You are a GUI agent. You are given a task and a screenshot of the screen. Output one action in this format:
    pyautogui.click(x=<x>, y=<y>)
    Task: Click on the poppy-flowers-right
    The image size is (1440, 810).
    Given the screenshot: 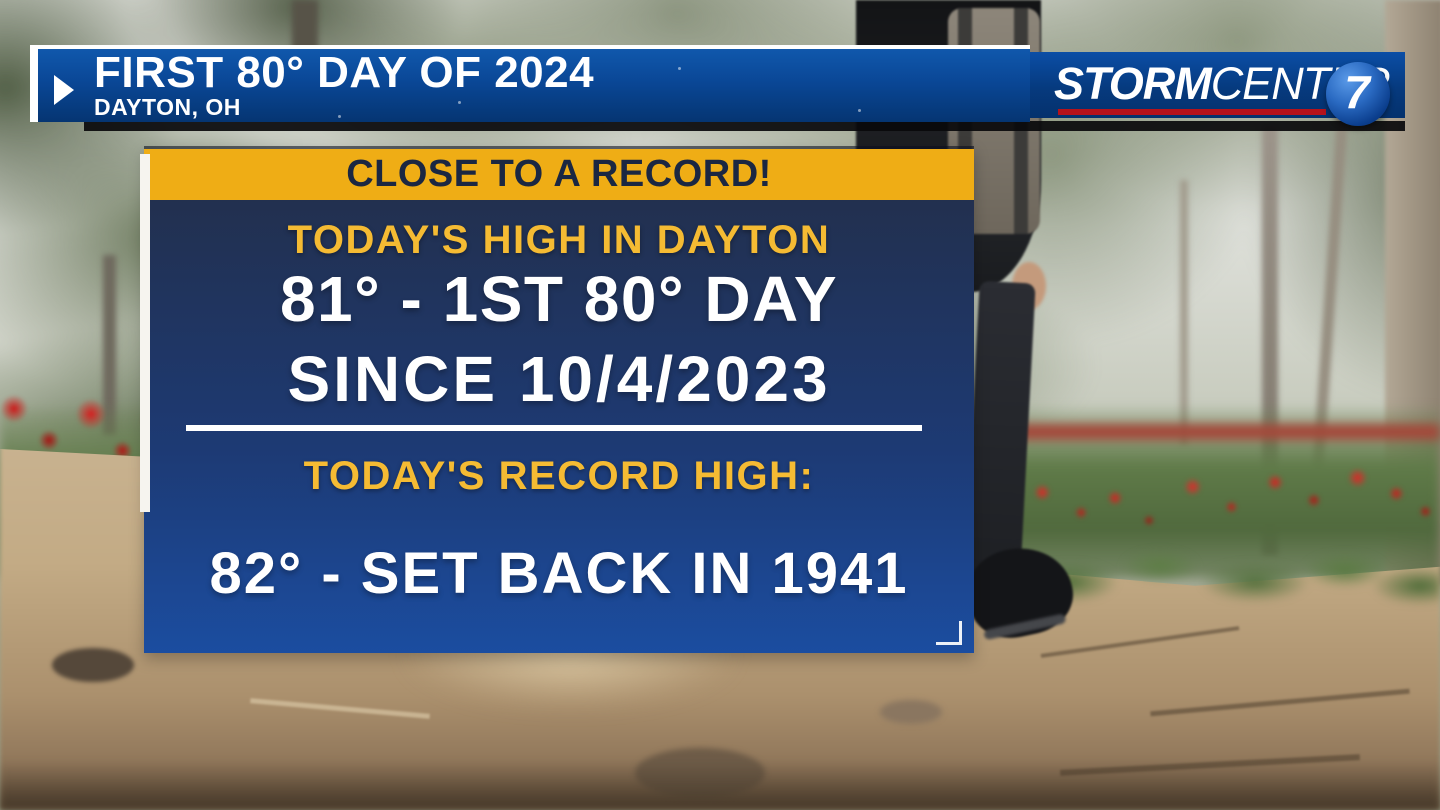 What is the action you would take?
    pyautogui.click(x=1197, y=498)
    